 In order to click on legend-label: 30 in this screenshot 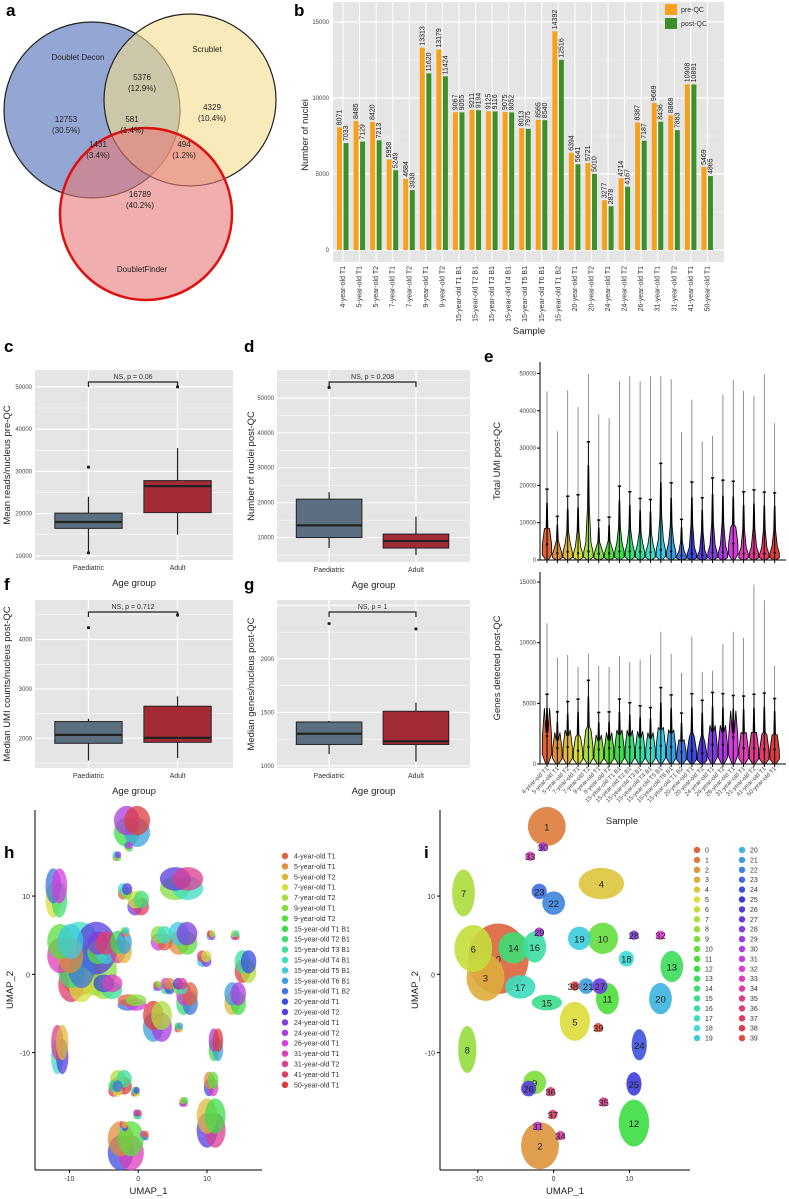, I will do `click(754, 950)`.